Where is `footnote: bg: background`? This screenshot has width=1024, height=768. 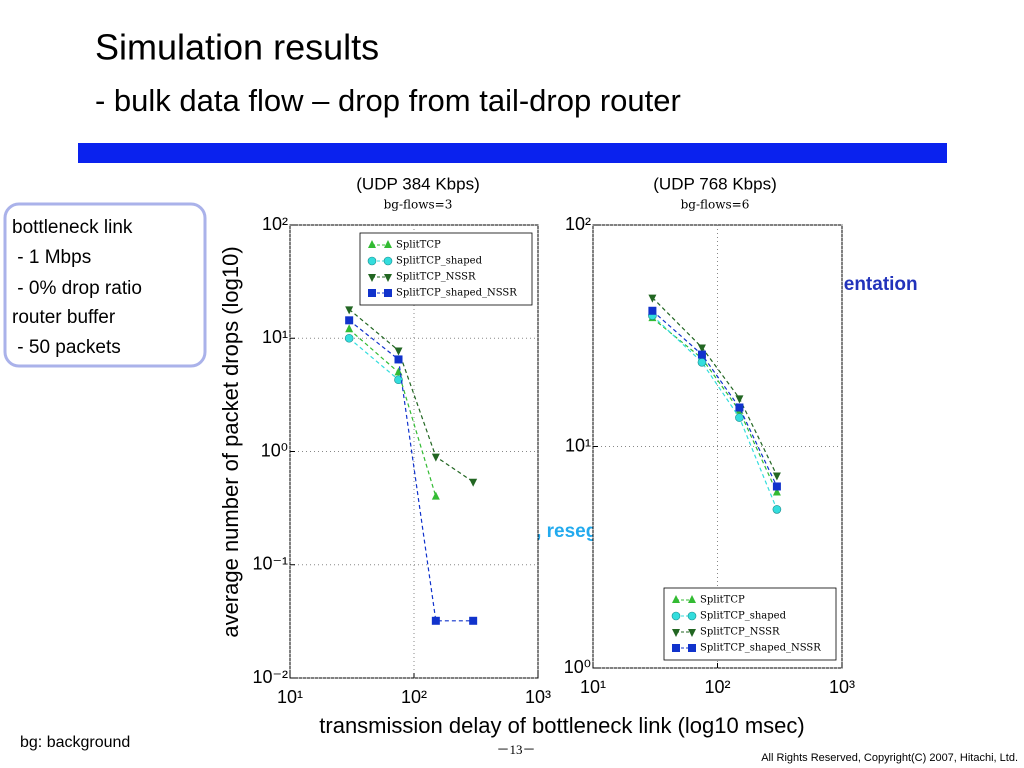
footnote: bg: background is located at coordinates (75, 742).